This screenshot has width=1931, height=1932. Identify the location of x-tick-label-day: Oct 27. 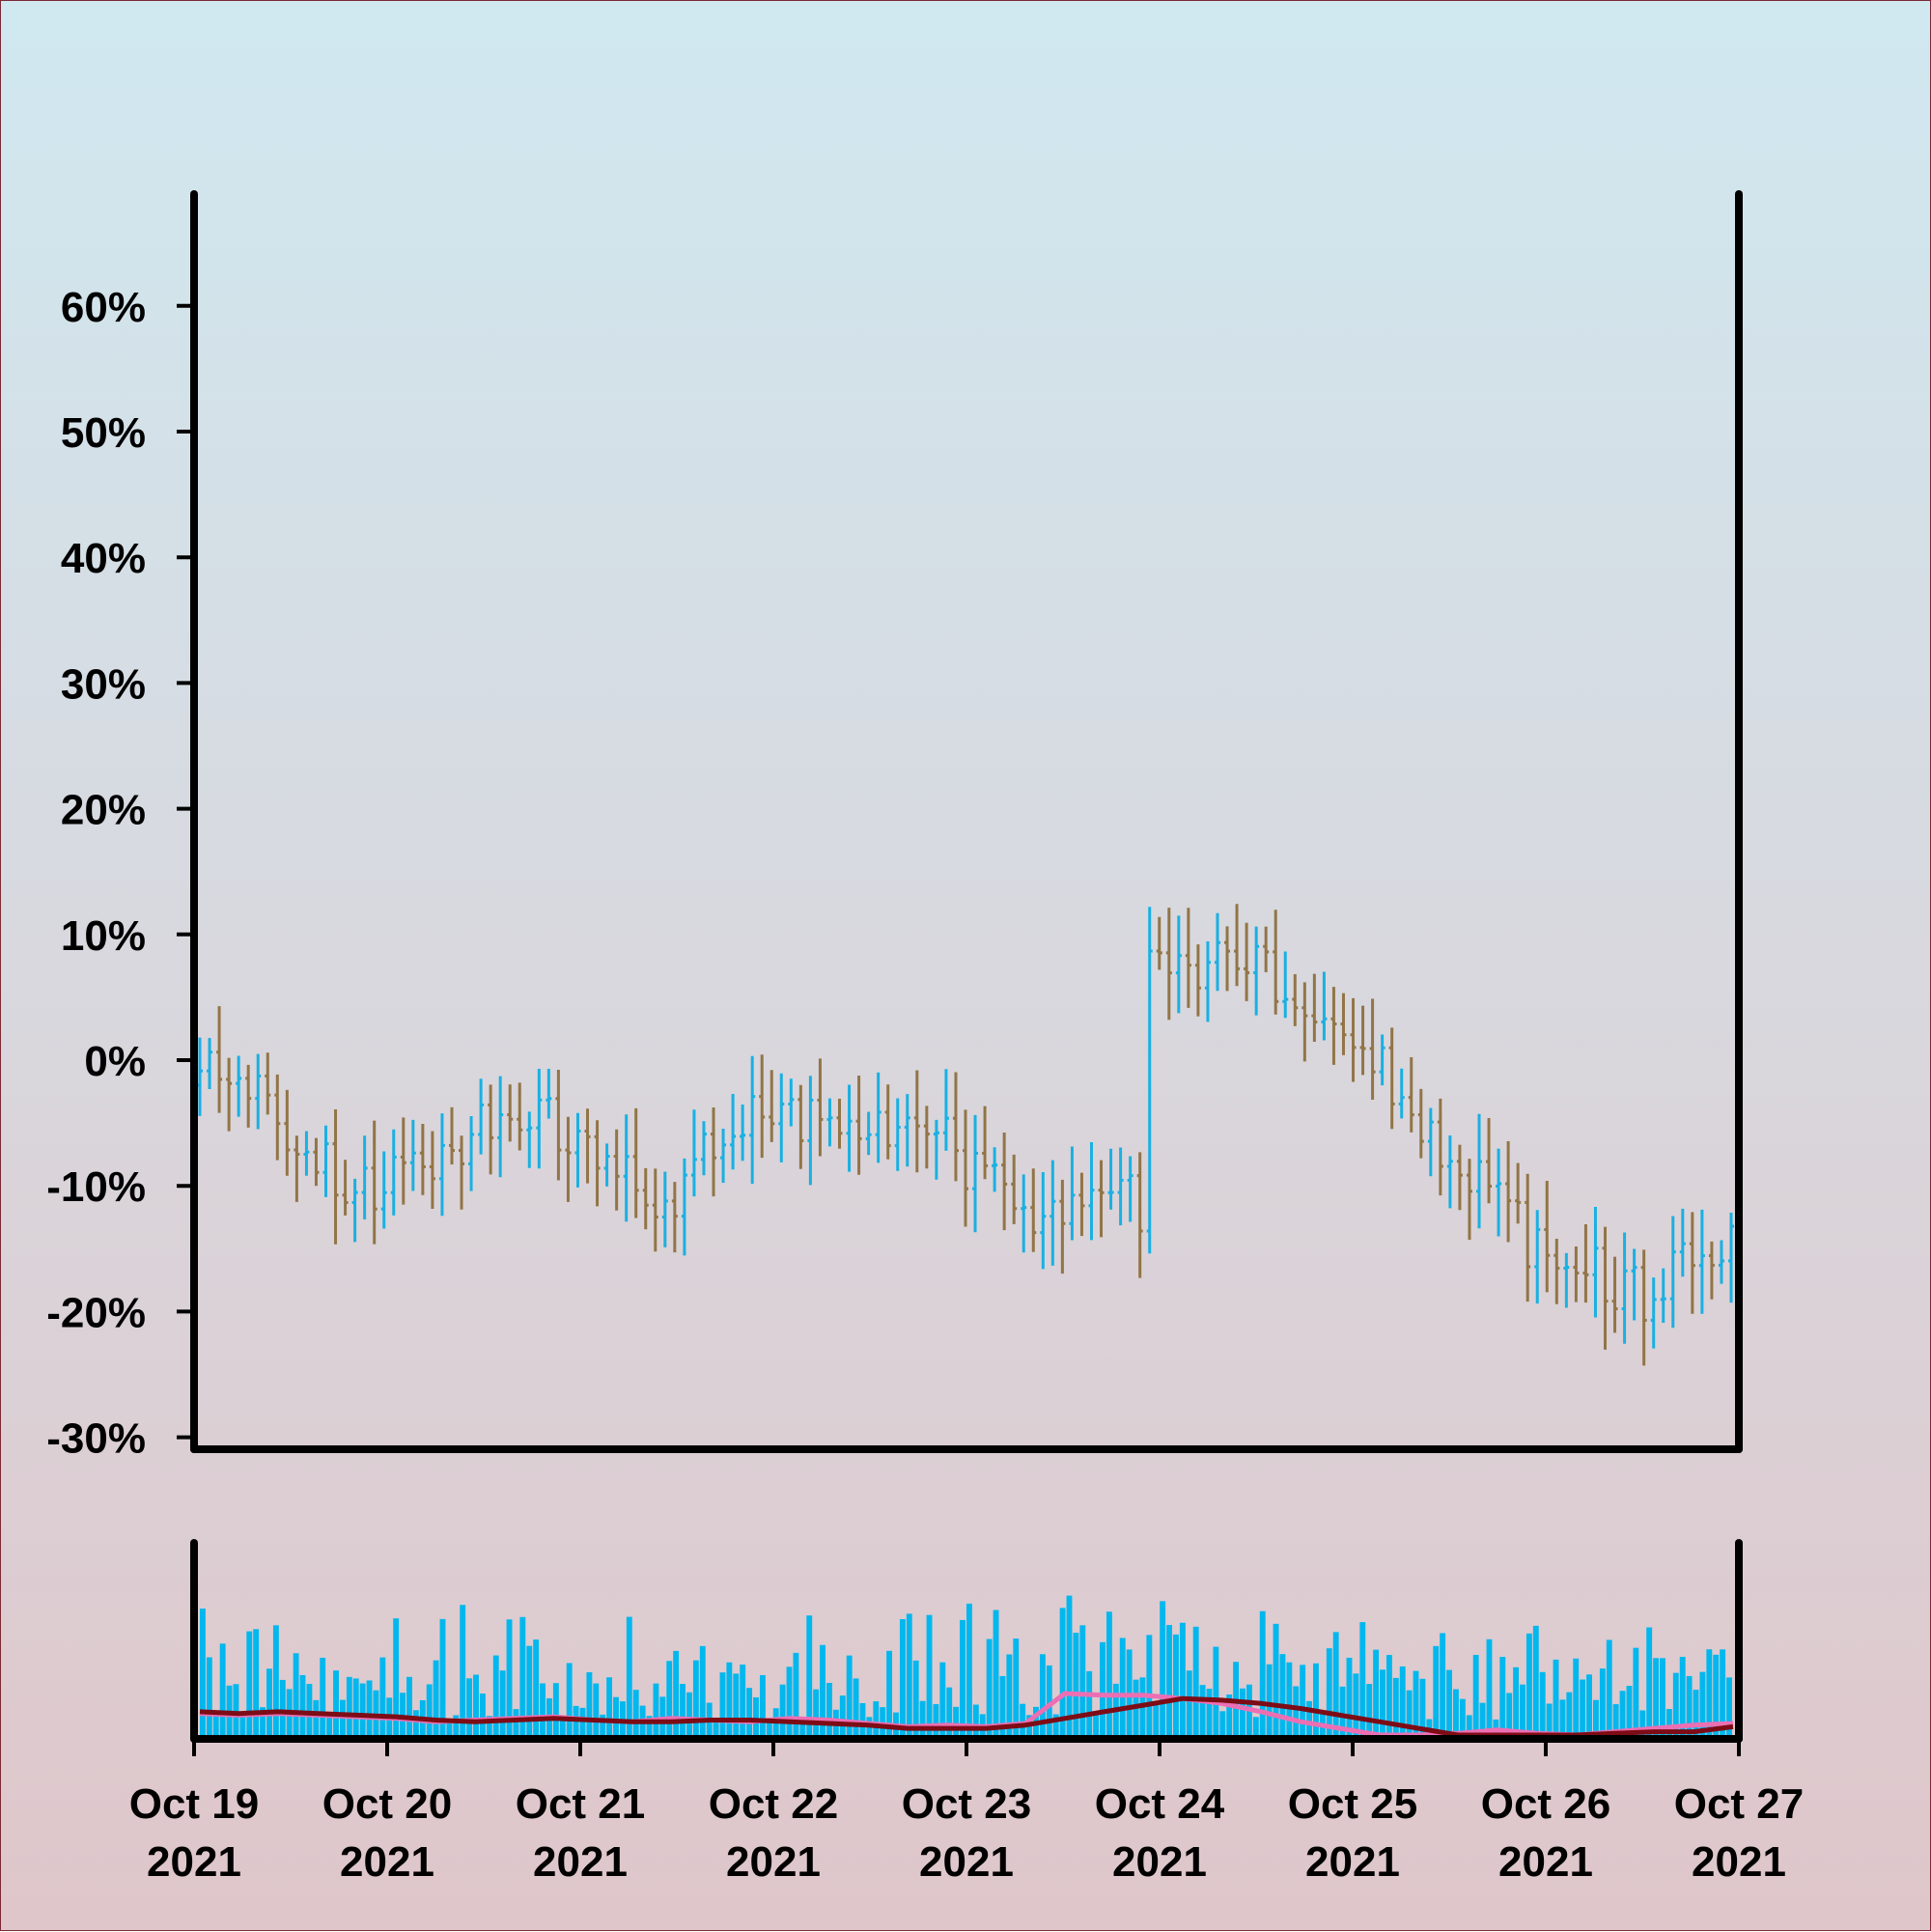
(1739, 1804).